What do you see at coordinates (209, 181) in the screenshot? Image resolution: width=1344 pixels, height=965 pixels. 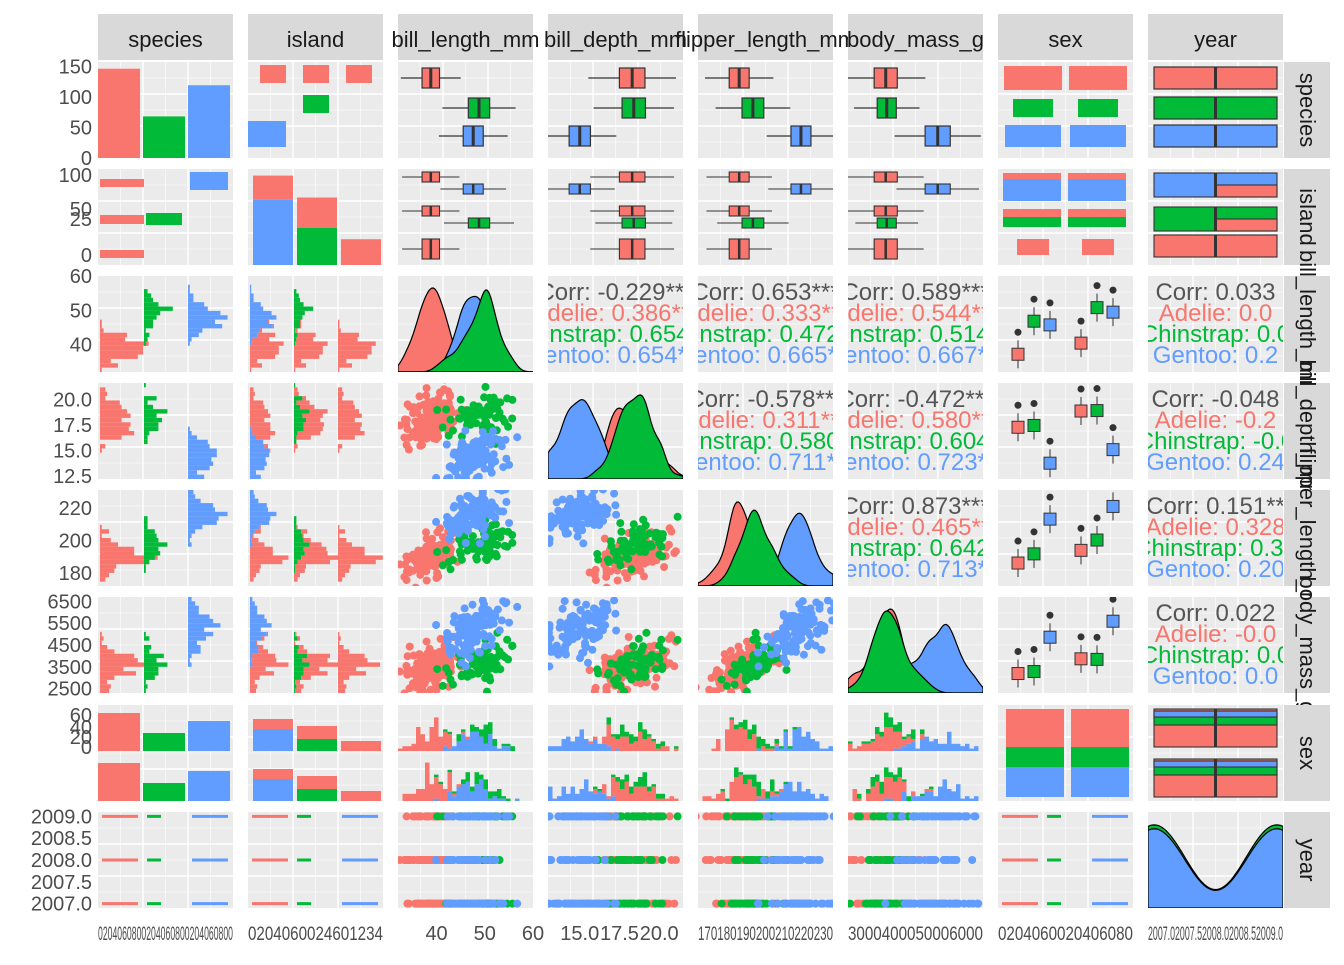 I see `bar-island-species` at bounding box center [209, 181].